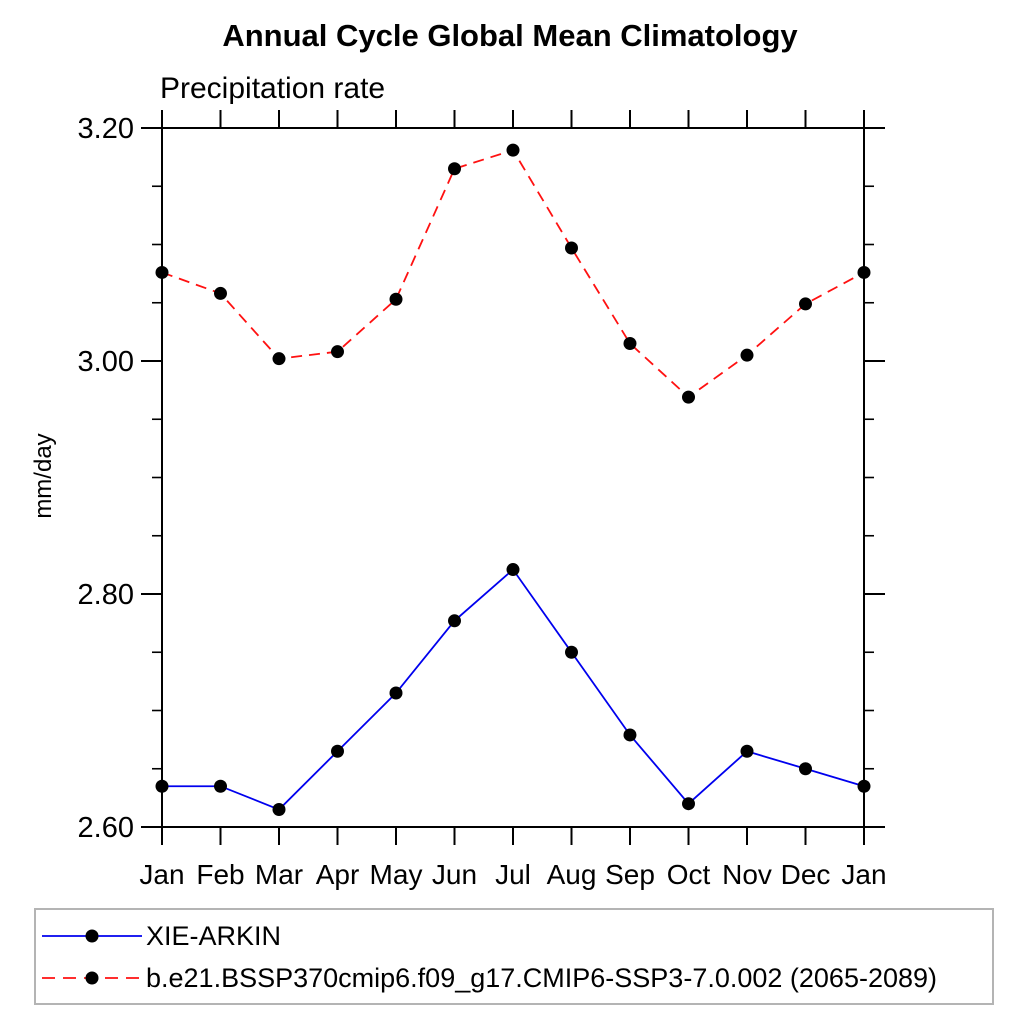 The height and width of the screenshot is (1024, 1024). I want to click on x-tick-label: Aug, so click(572, 874).